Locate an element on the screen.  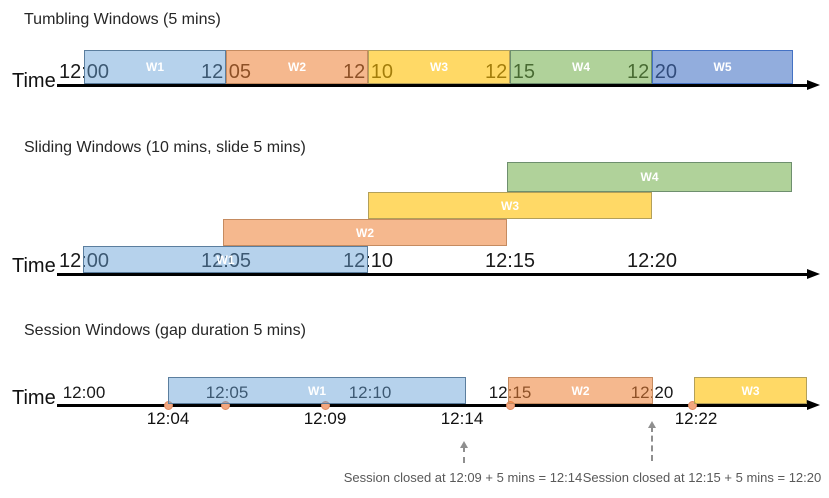
event-time-label: 12:09 is located at coordinates (325, 418).